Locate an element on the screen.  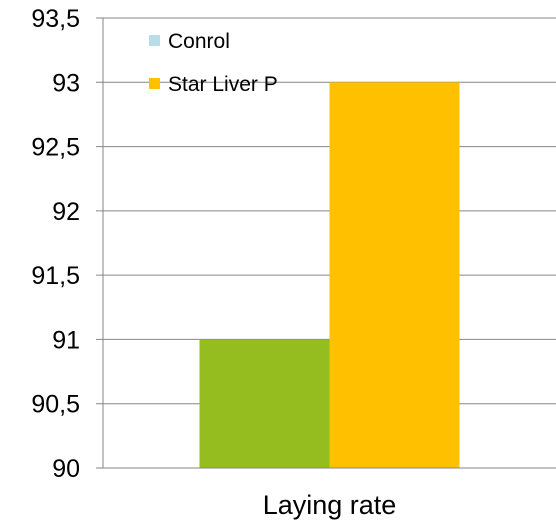
bar-conrol is located at coordinates (264, 403).